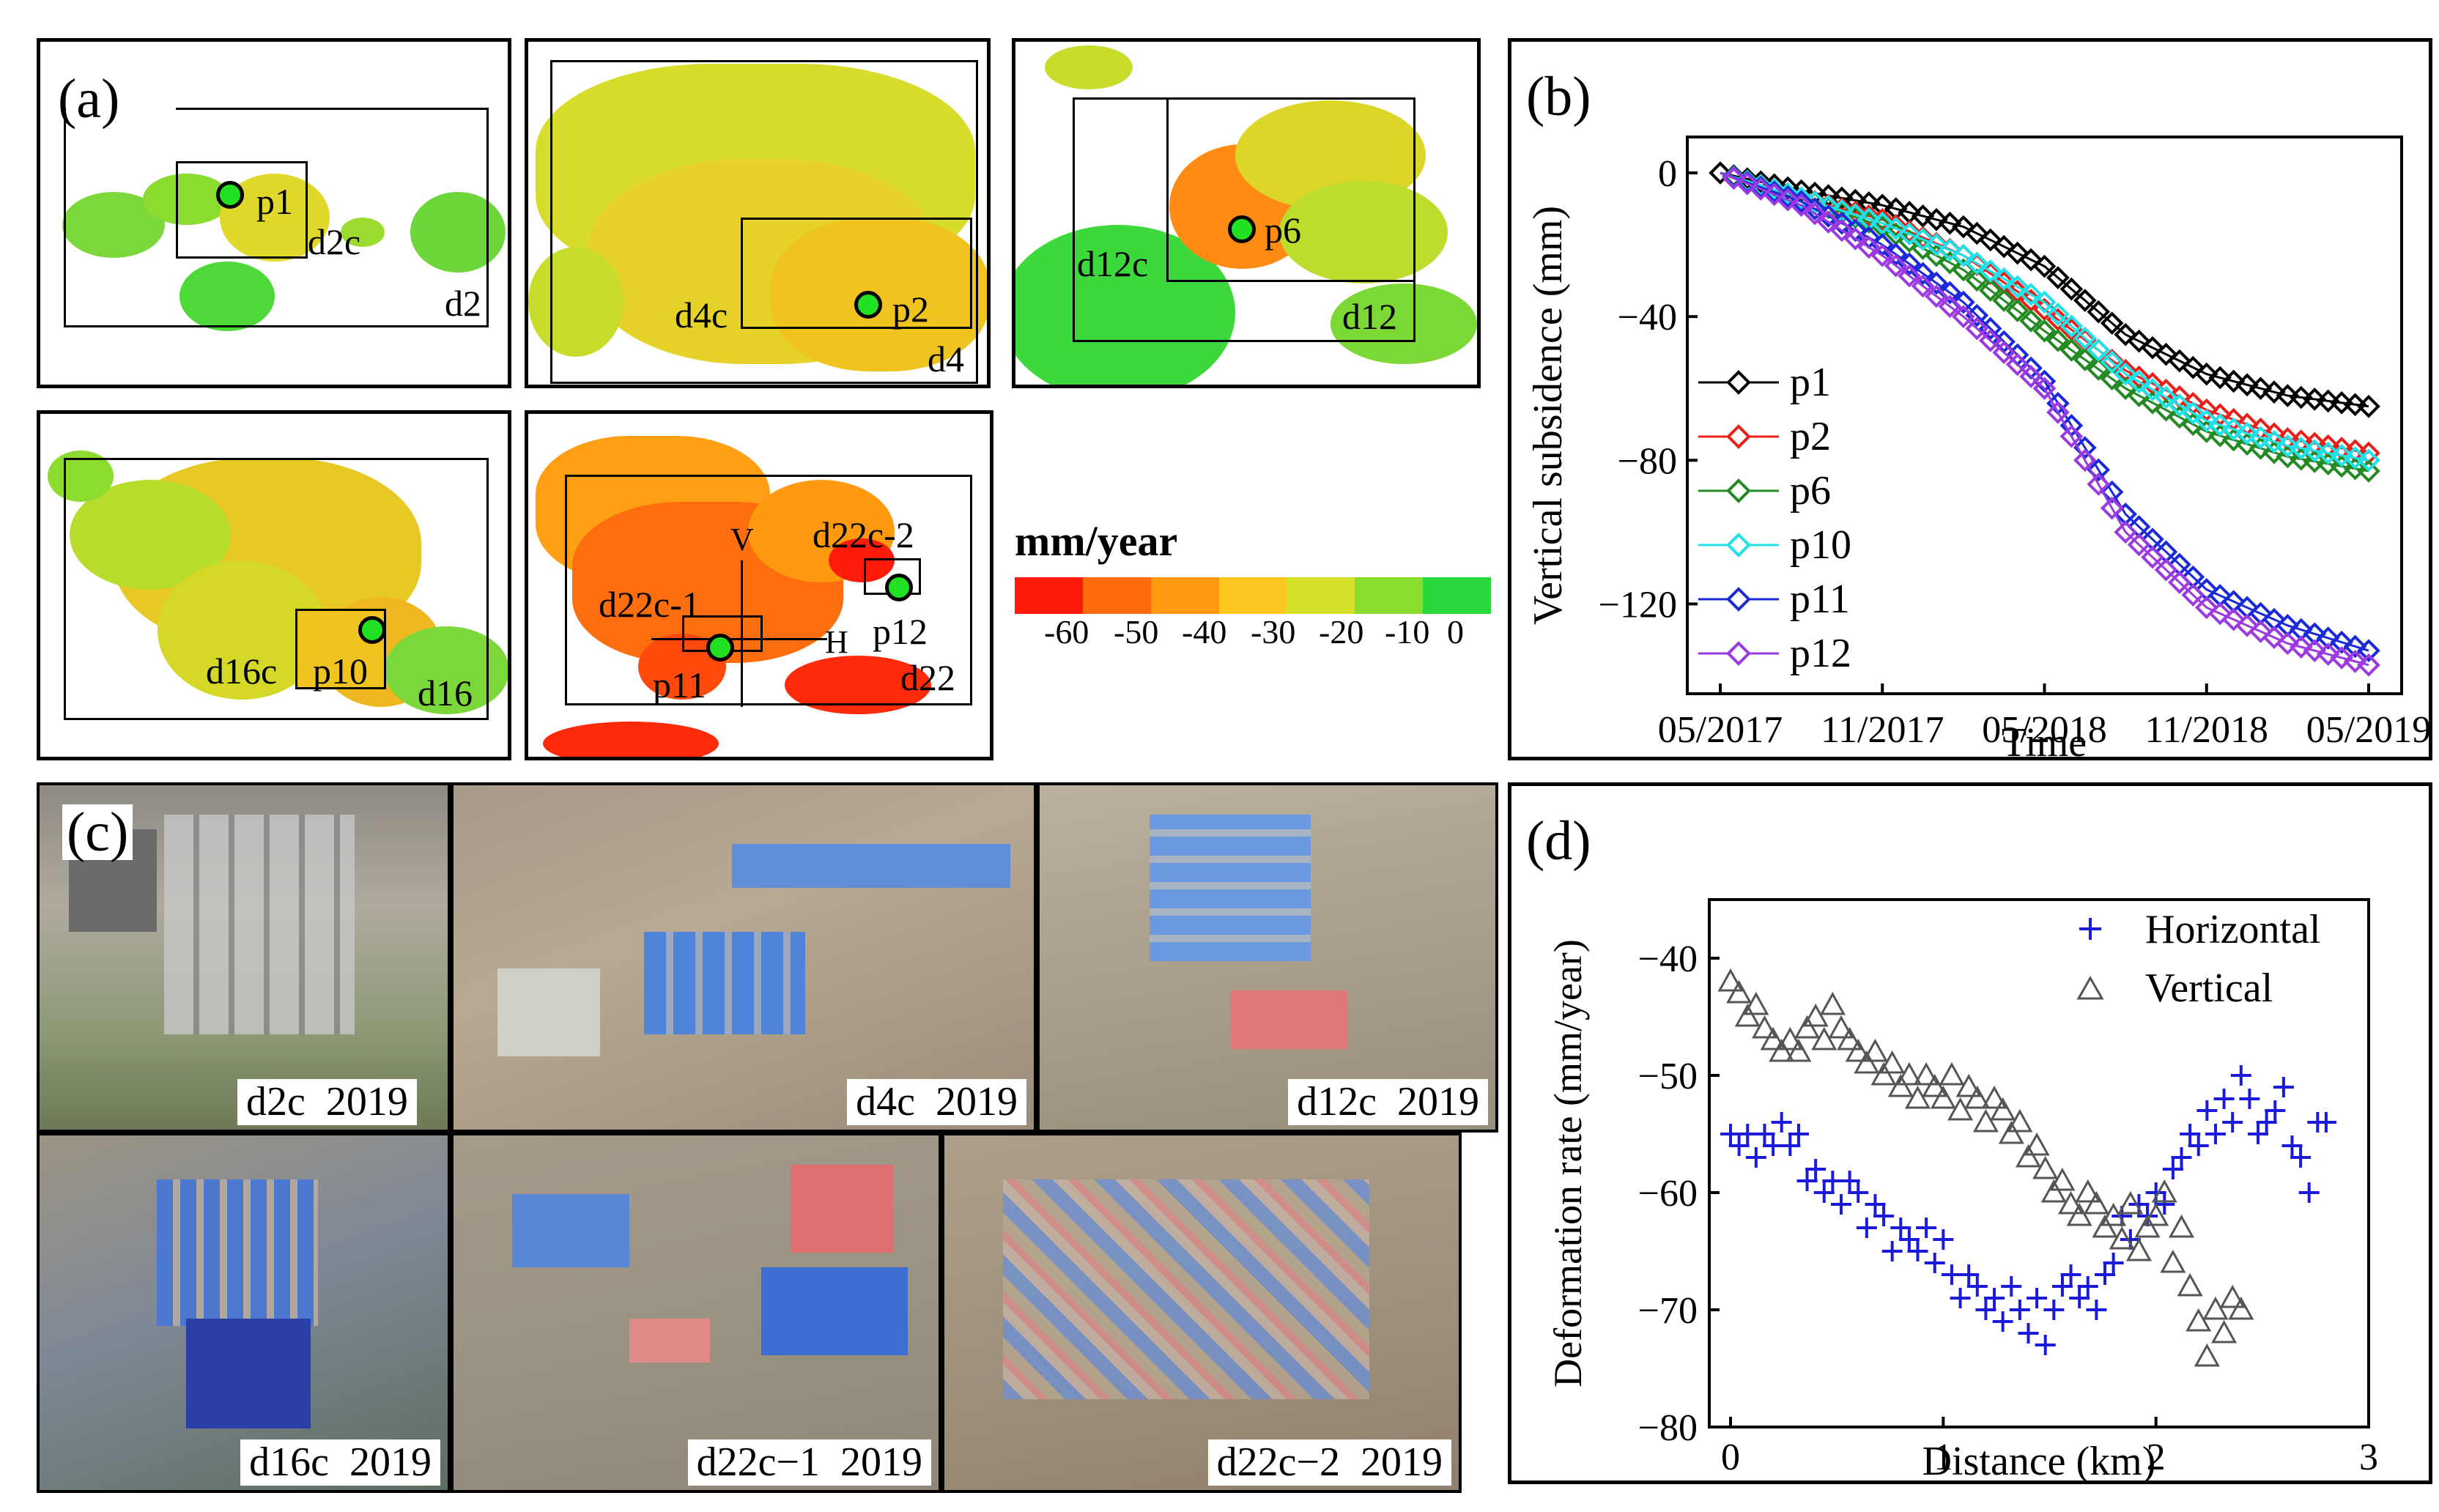 The height and width of the screenshot is (1512, 2439). I want to click on x-tick-label: 2, so click(2156, 1457).